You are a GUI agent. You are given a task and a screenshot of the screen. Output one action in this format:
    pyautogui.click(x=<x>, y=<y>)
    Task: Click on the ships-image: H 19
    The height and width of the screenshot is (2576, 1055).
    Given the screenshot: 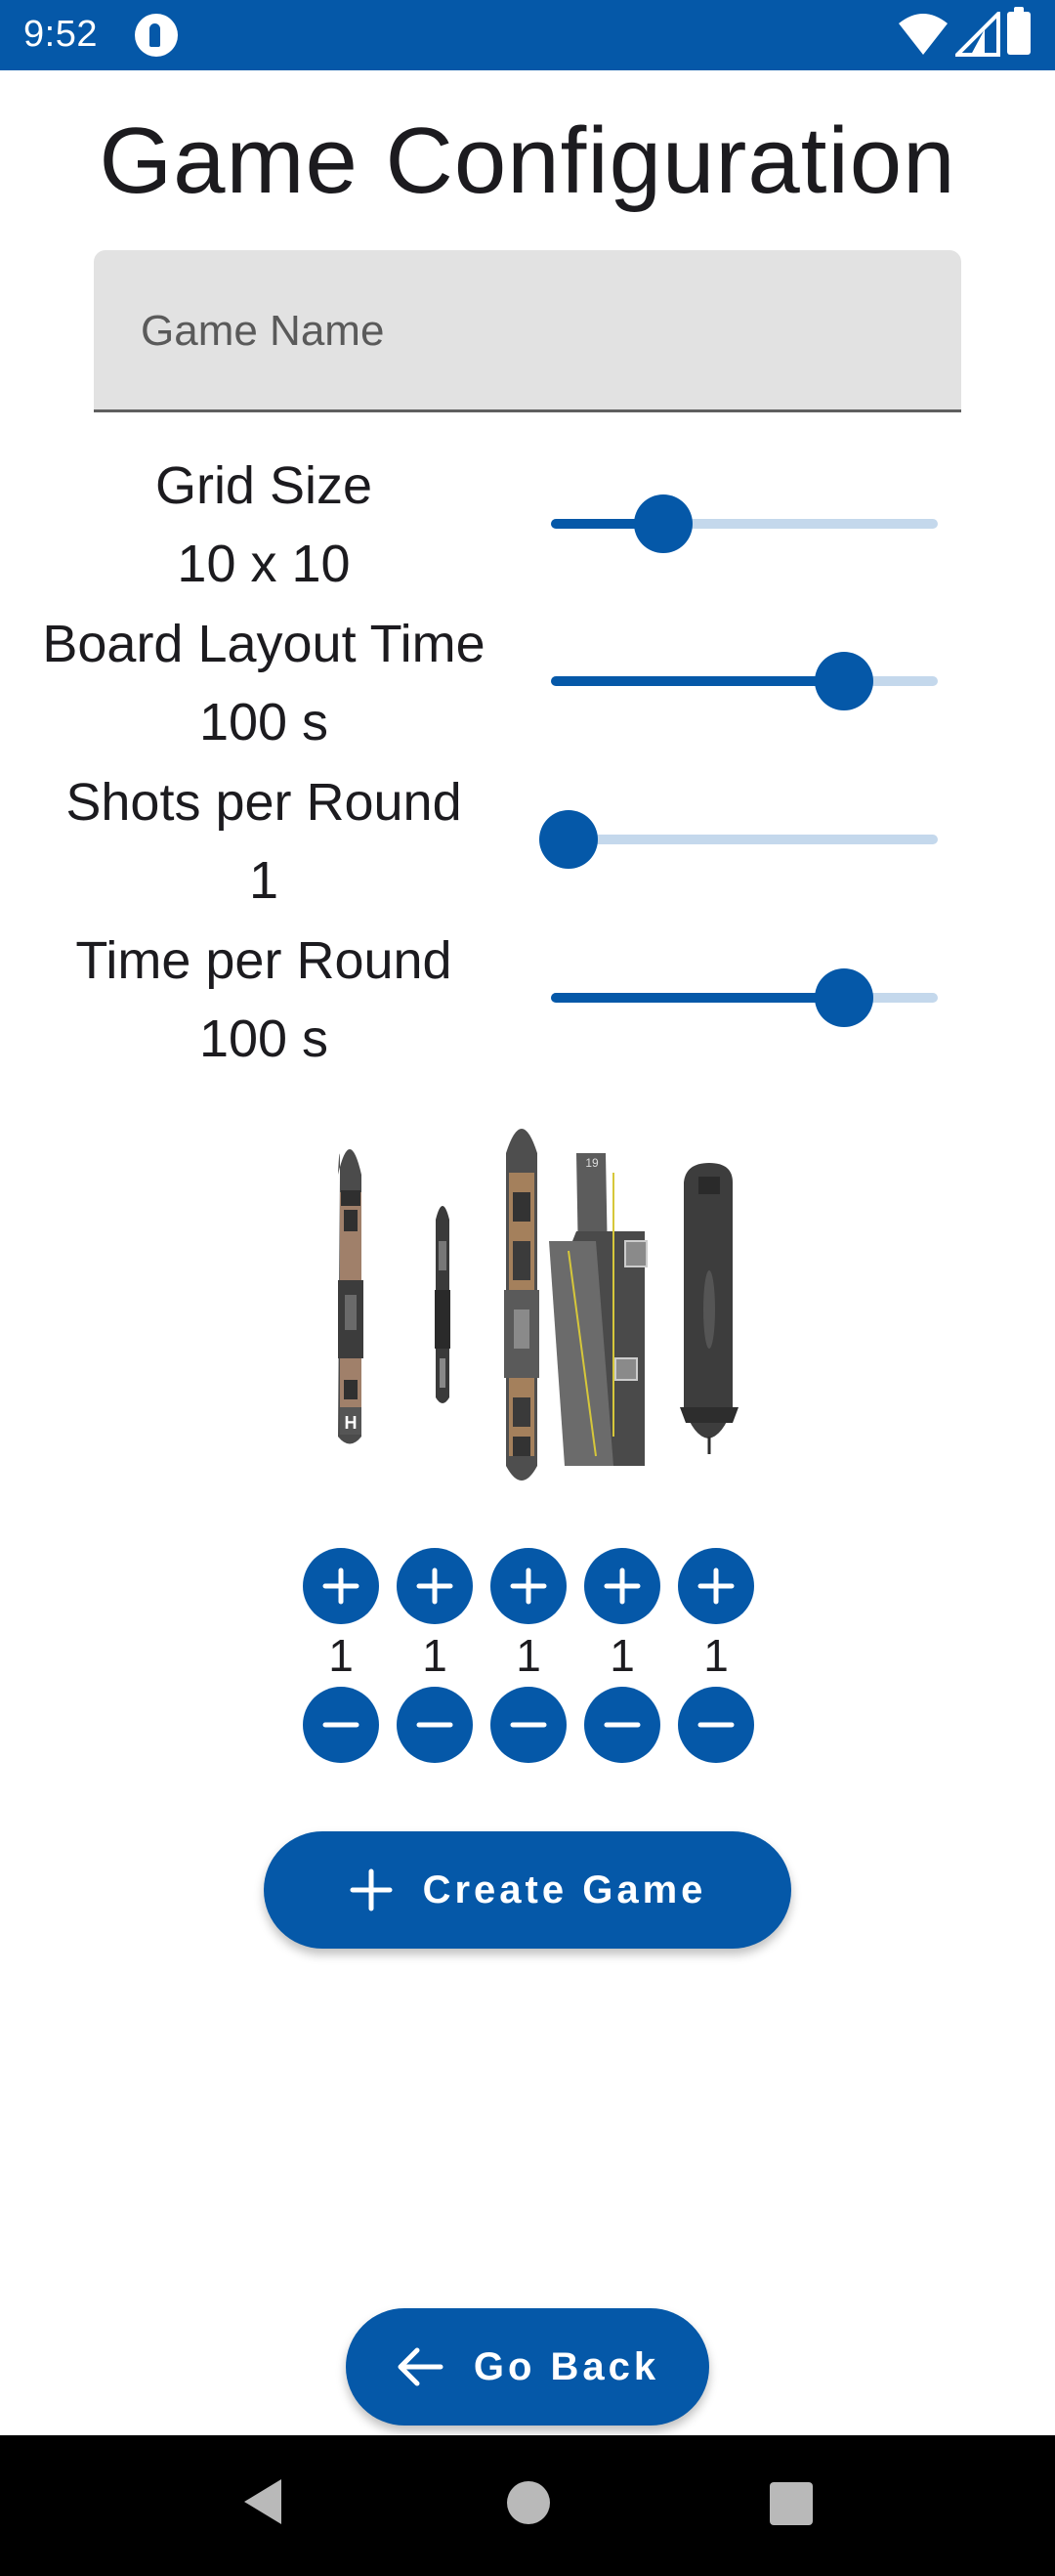 What is the action you would take?
    pyautogui.click(x=527, y=1310)
    